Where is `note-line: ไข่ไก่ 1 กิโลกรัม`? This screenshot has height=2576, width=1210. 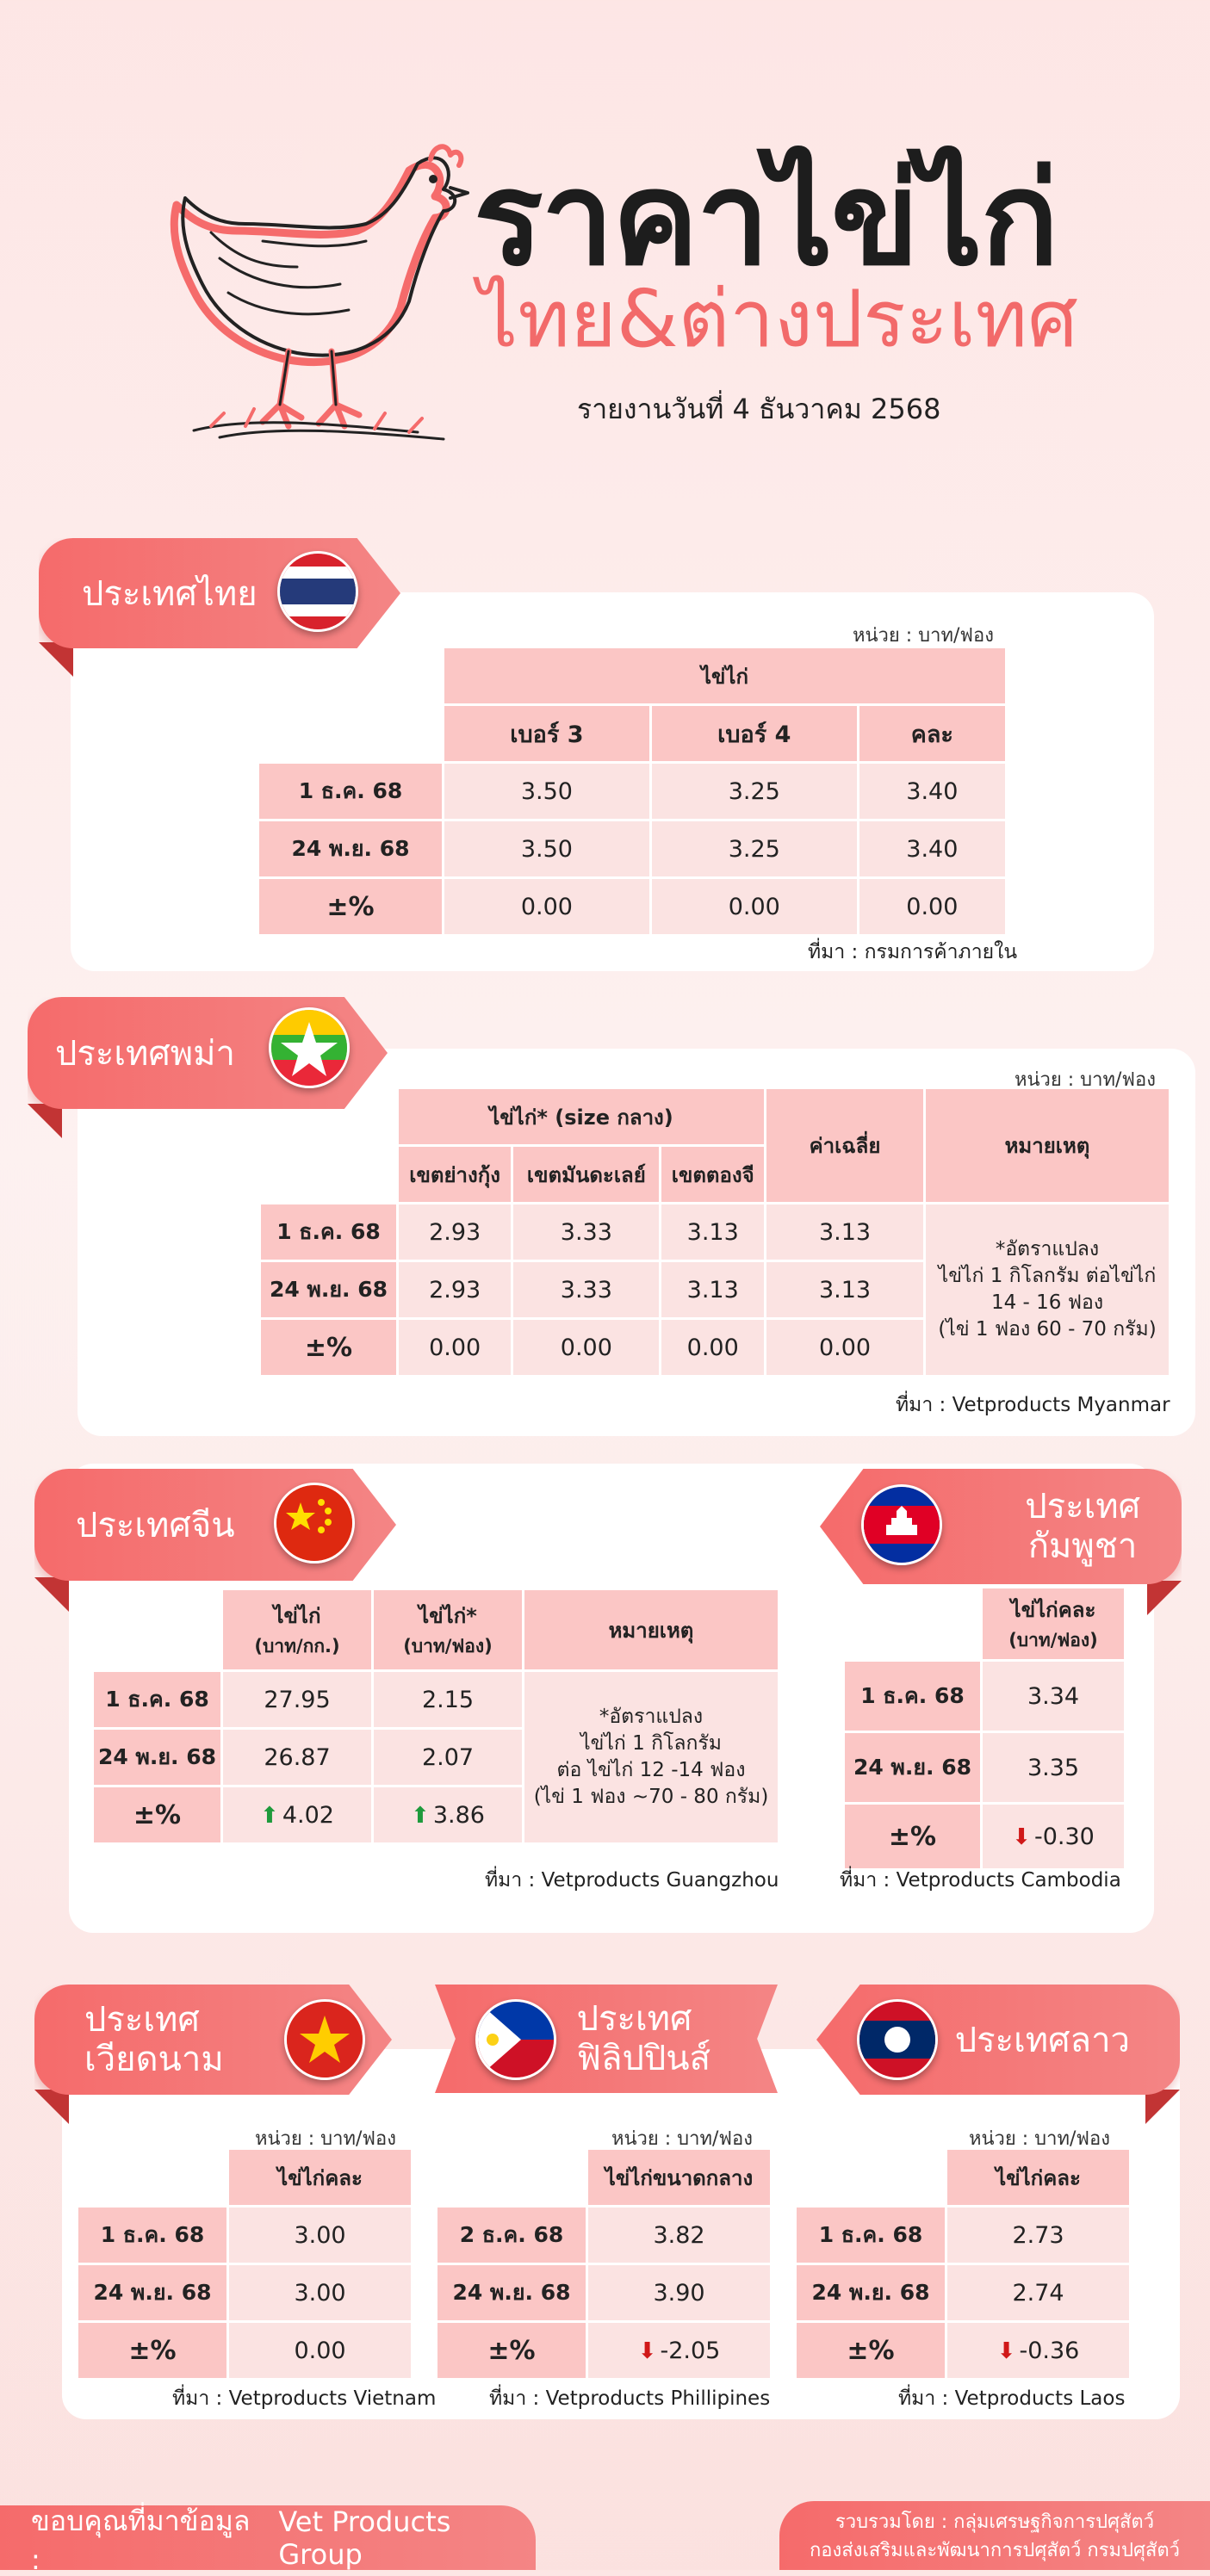 note-line: ไข่ไก่ 1 กิโลกรัม is located at coordinates (651, 1743).